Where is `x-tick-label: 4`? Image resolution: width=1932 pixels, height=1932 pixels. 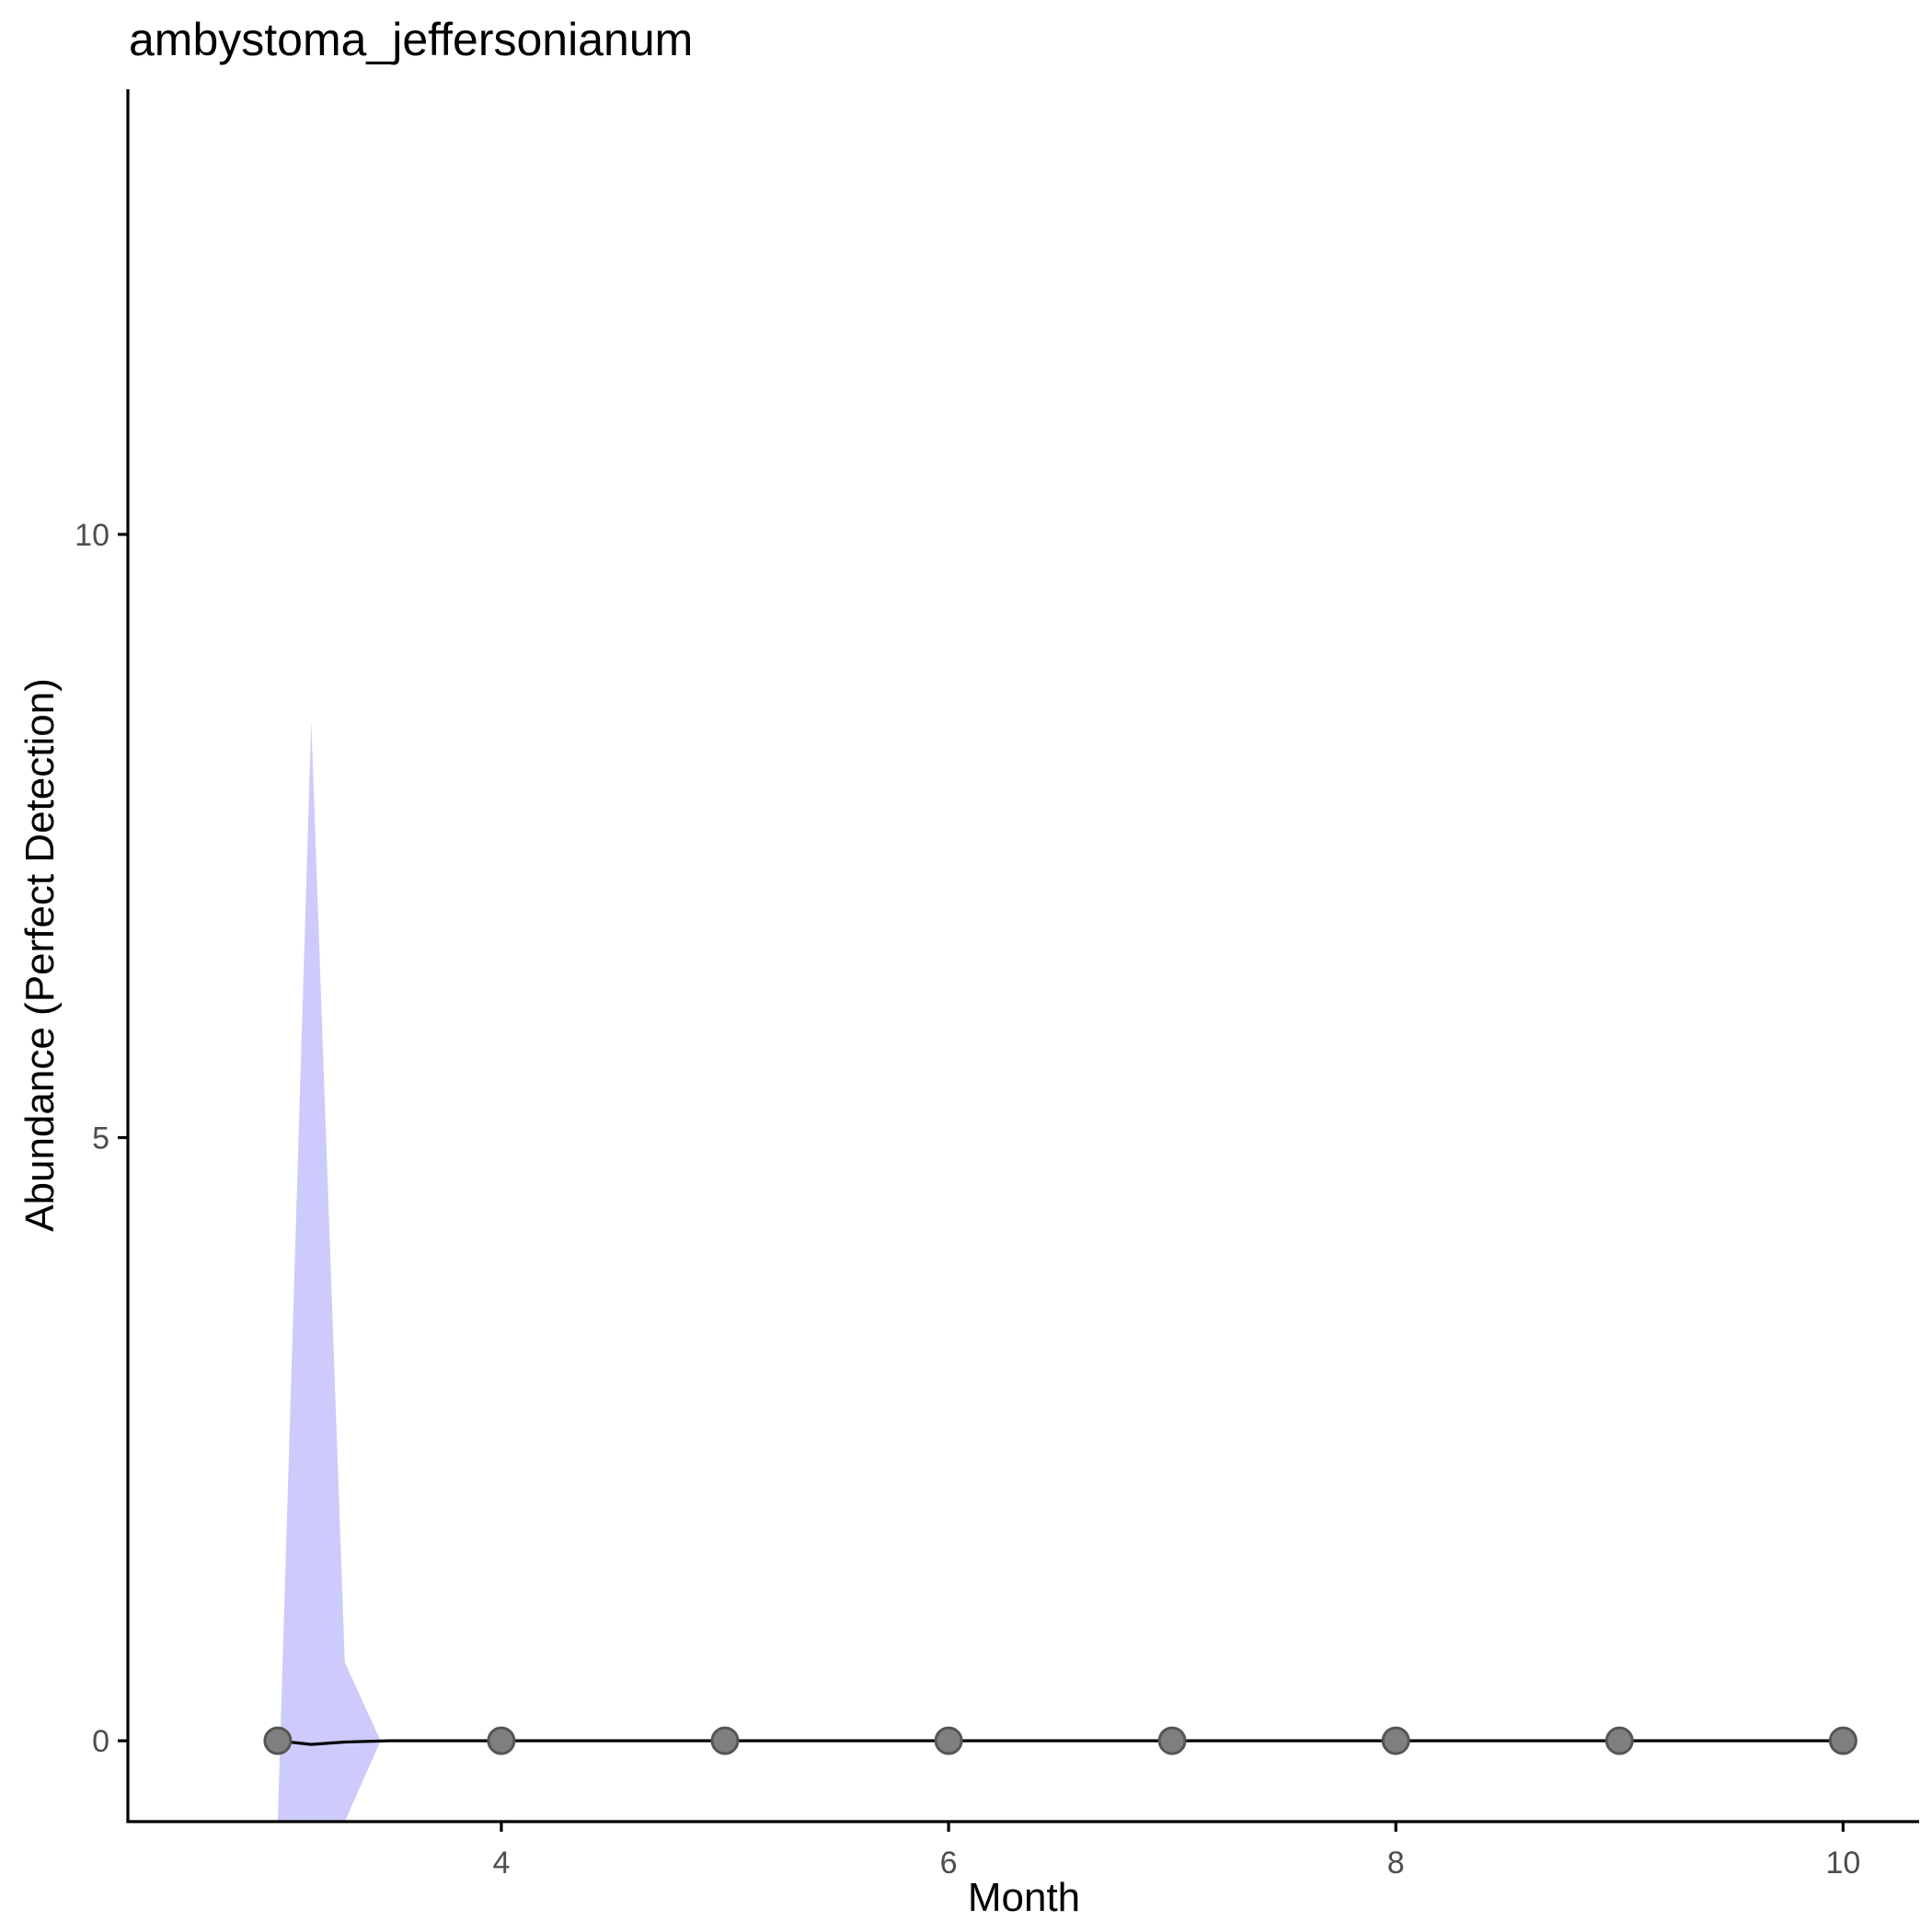 x-tick-label: 4 is located at coordinates (501, 1863).